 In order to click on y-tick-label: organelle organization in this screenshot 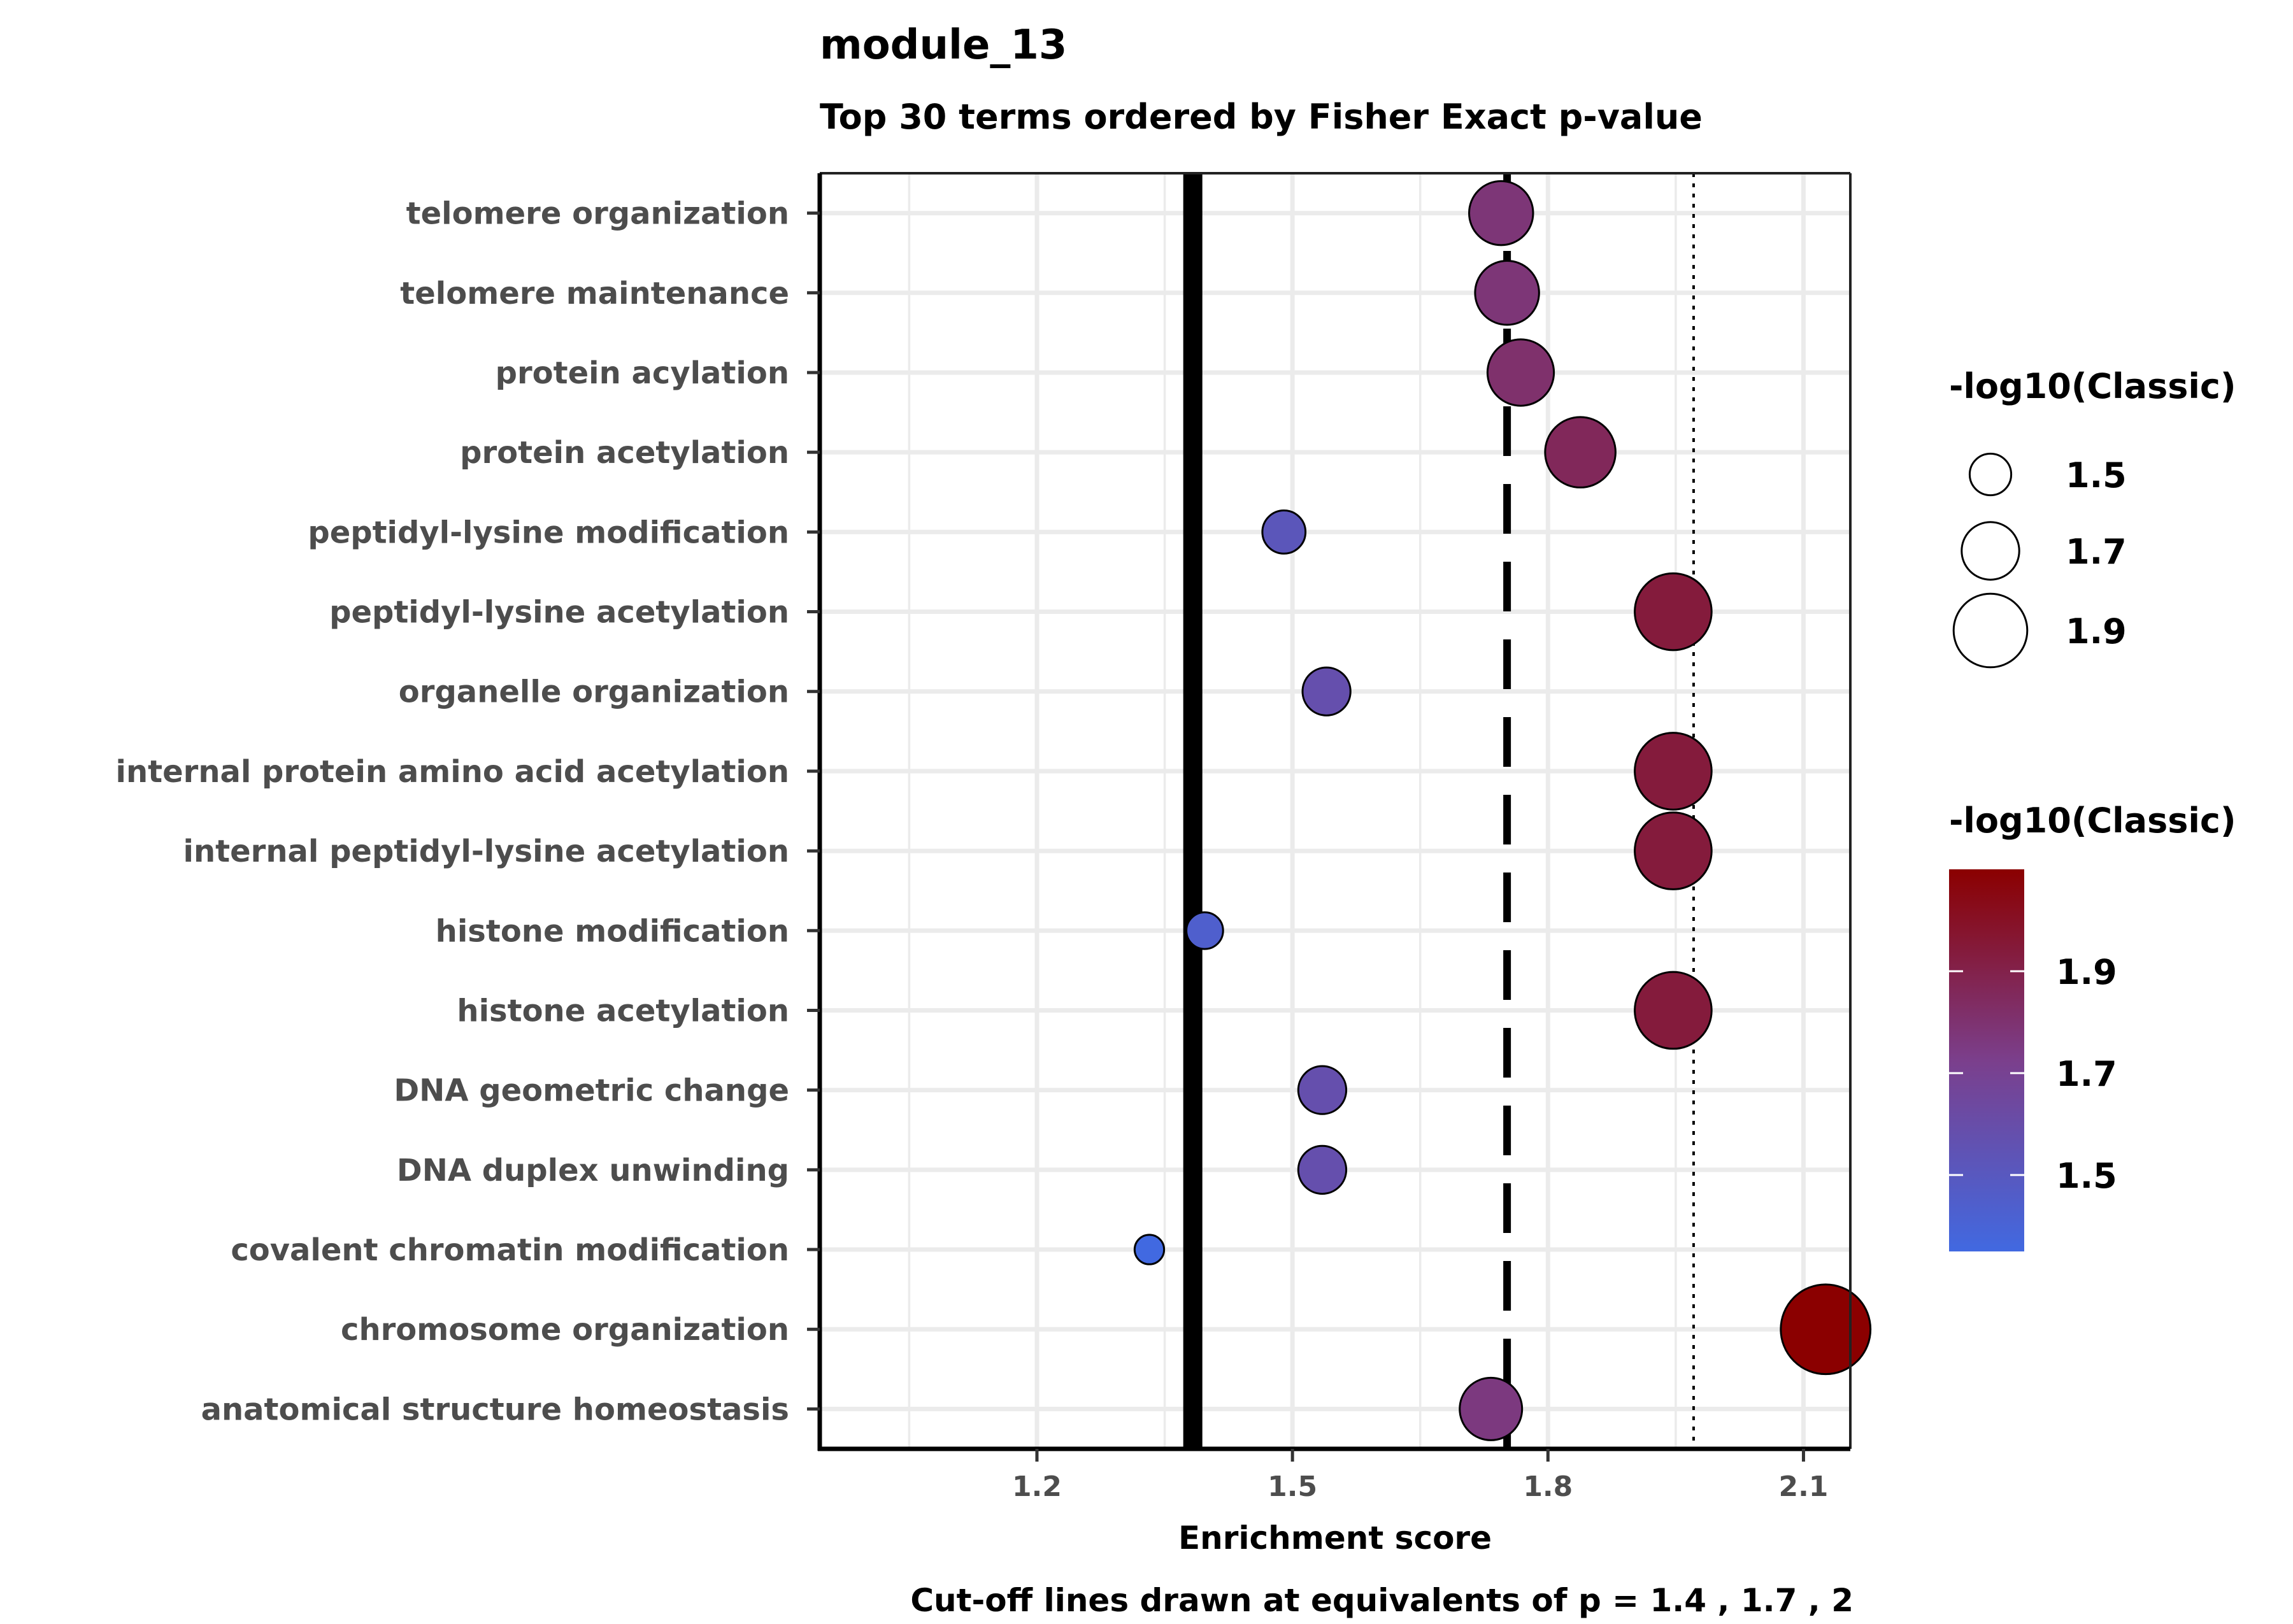, I will do `click(594, 692)`.